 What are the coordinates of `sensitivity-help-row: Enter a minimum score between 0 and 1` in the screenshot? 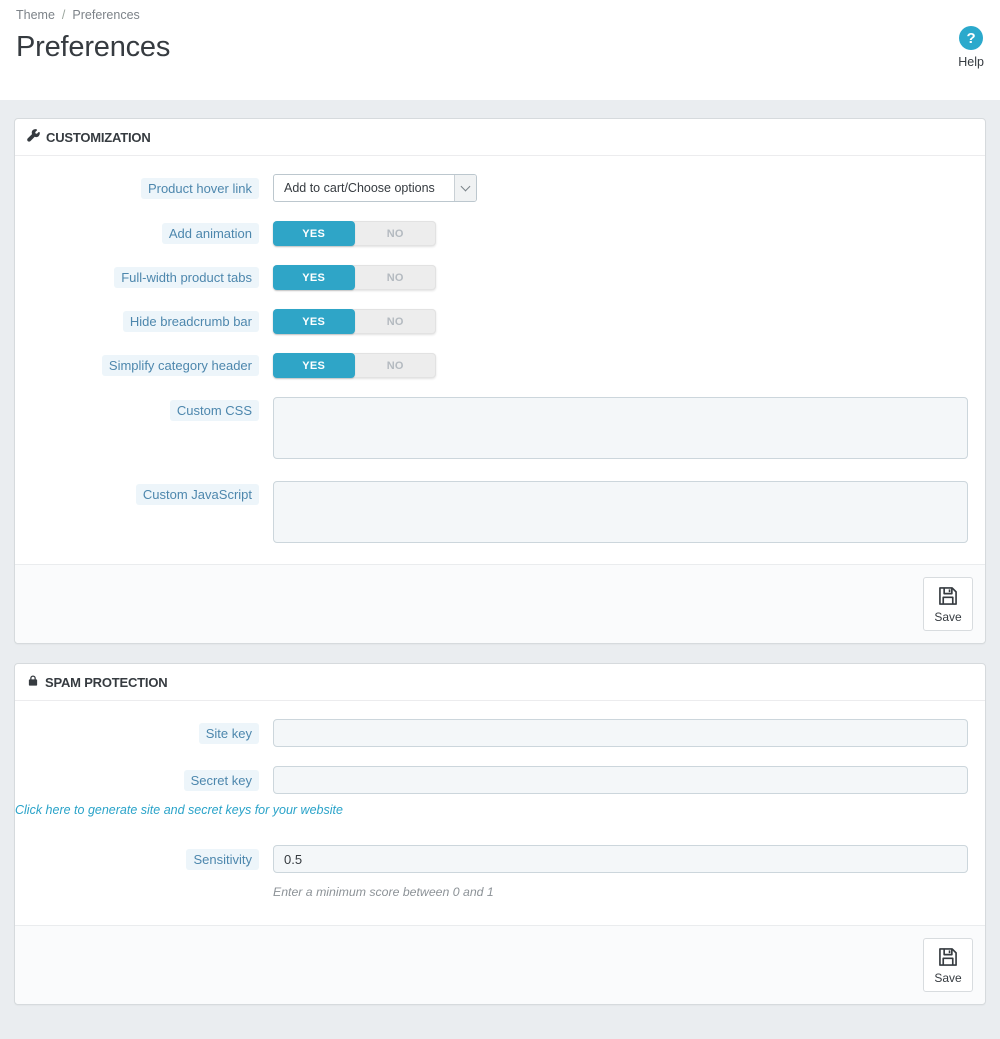 It's located at (620, 889).